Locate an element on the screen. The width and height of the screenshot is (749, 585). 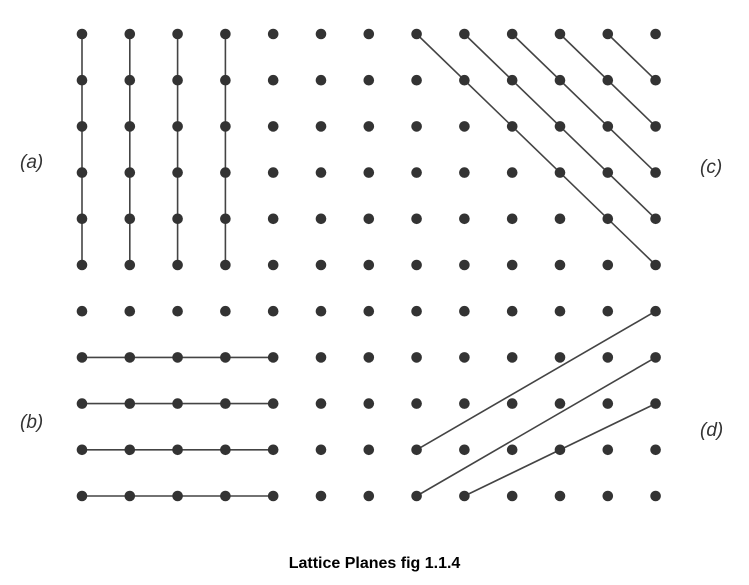
panel-label-c: (c) is located at coordinates (711, 167).